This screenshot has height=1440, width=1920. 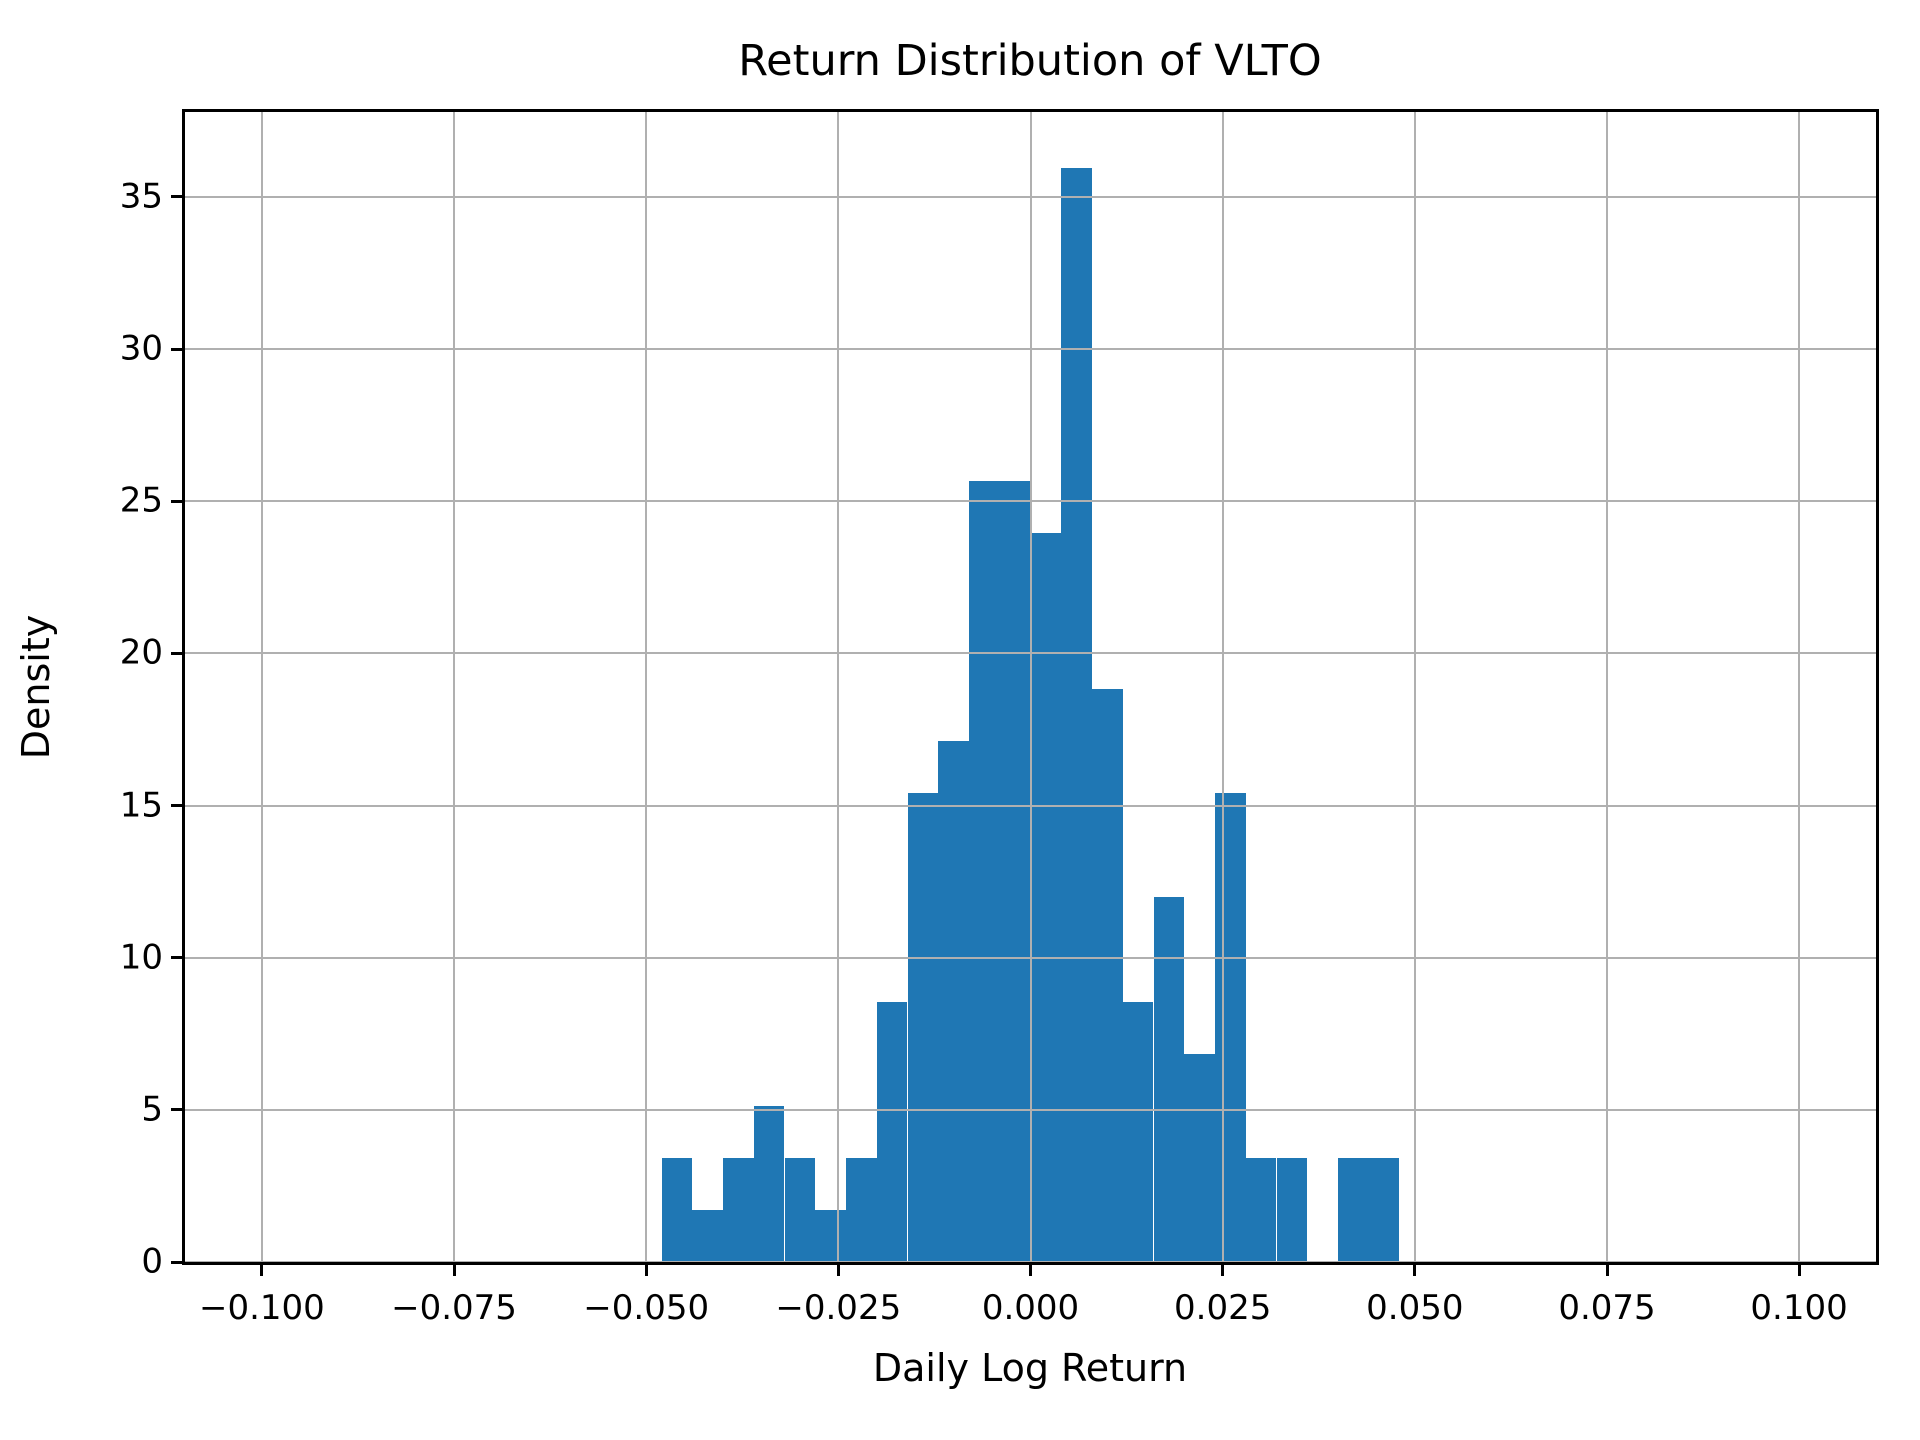 I want to click on y-axis-label: Density, so click(x=36, y=687).